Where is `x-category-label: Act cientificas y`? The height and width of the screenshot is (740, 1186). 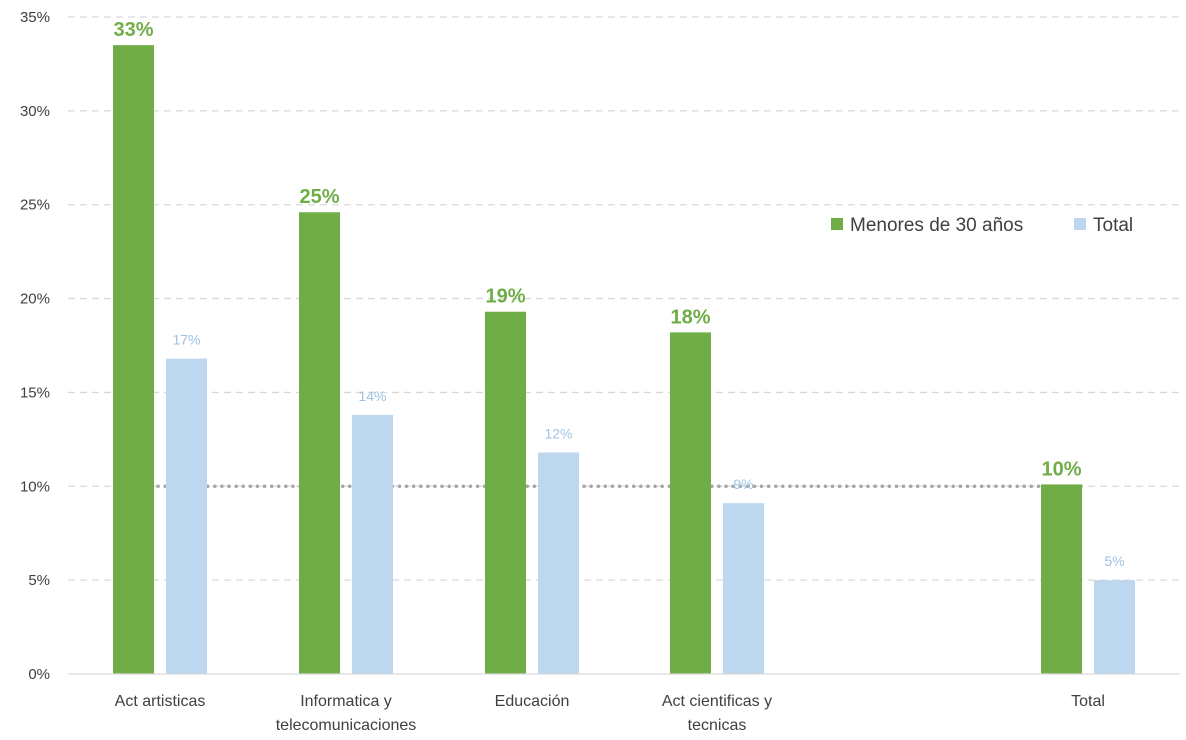 x-category-label: Act cientificas y is located at coordinates (717, 701).